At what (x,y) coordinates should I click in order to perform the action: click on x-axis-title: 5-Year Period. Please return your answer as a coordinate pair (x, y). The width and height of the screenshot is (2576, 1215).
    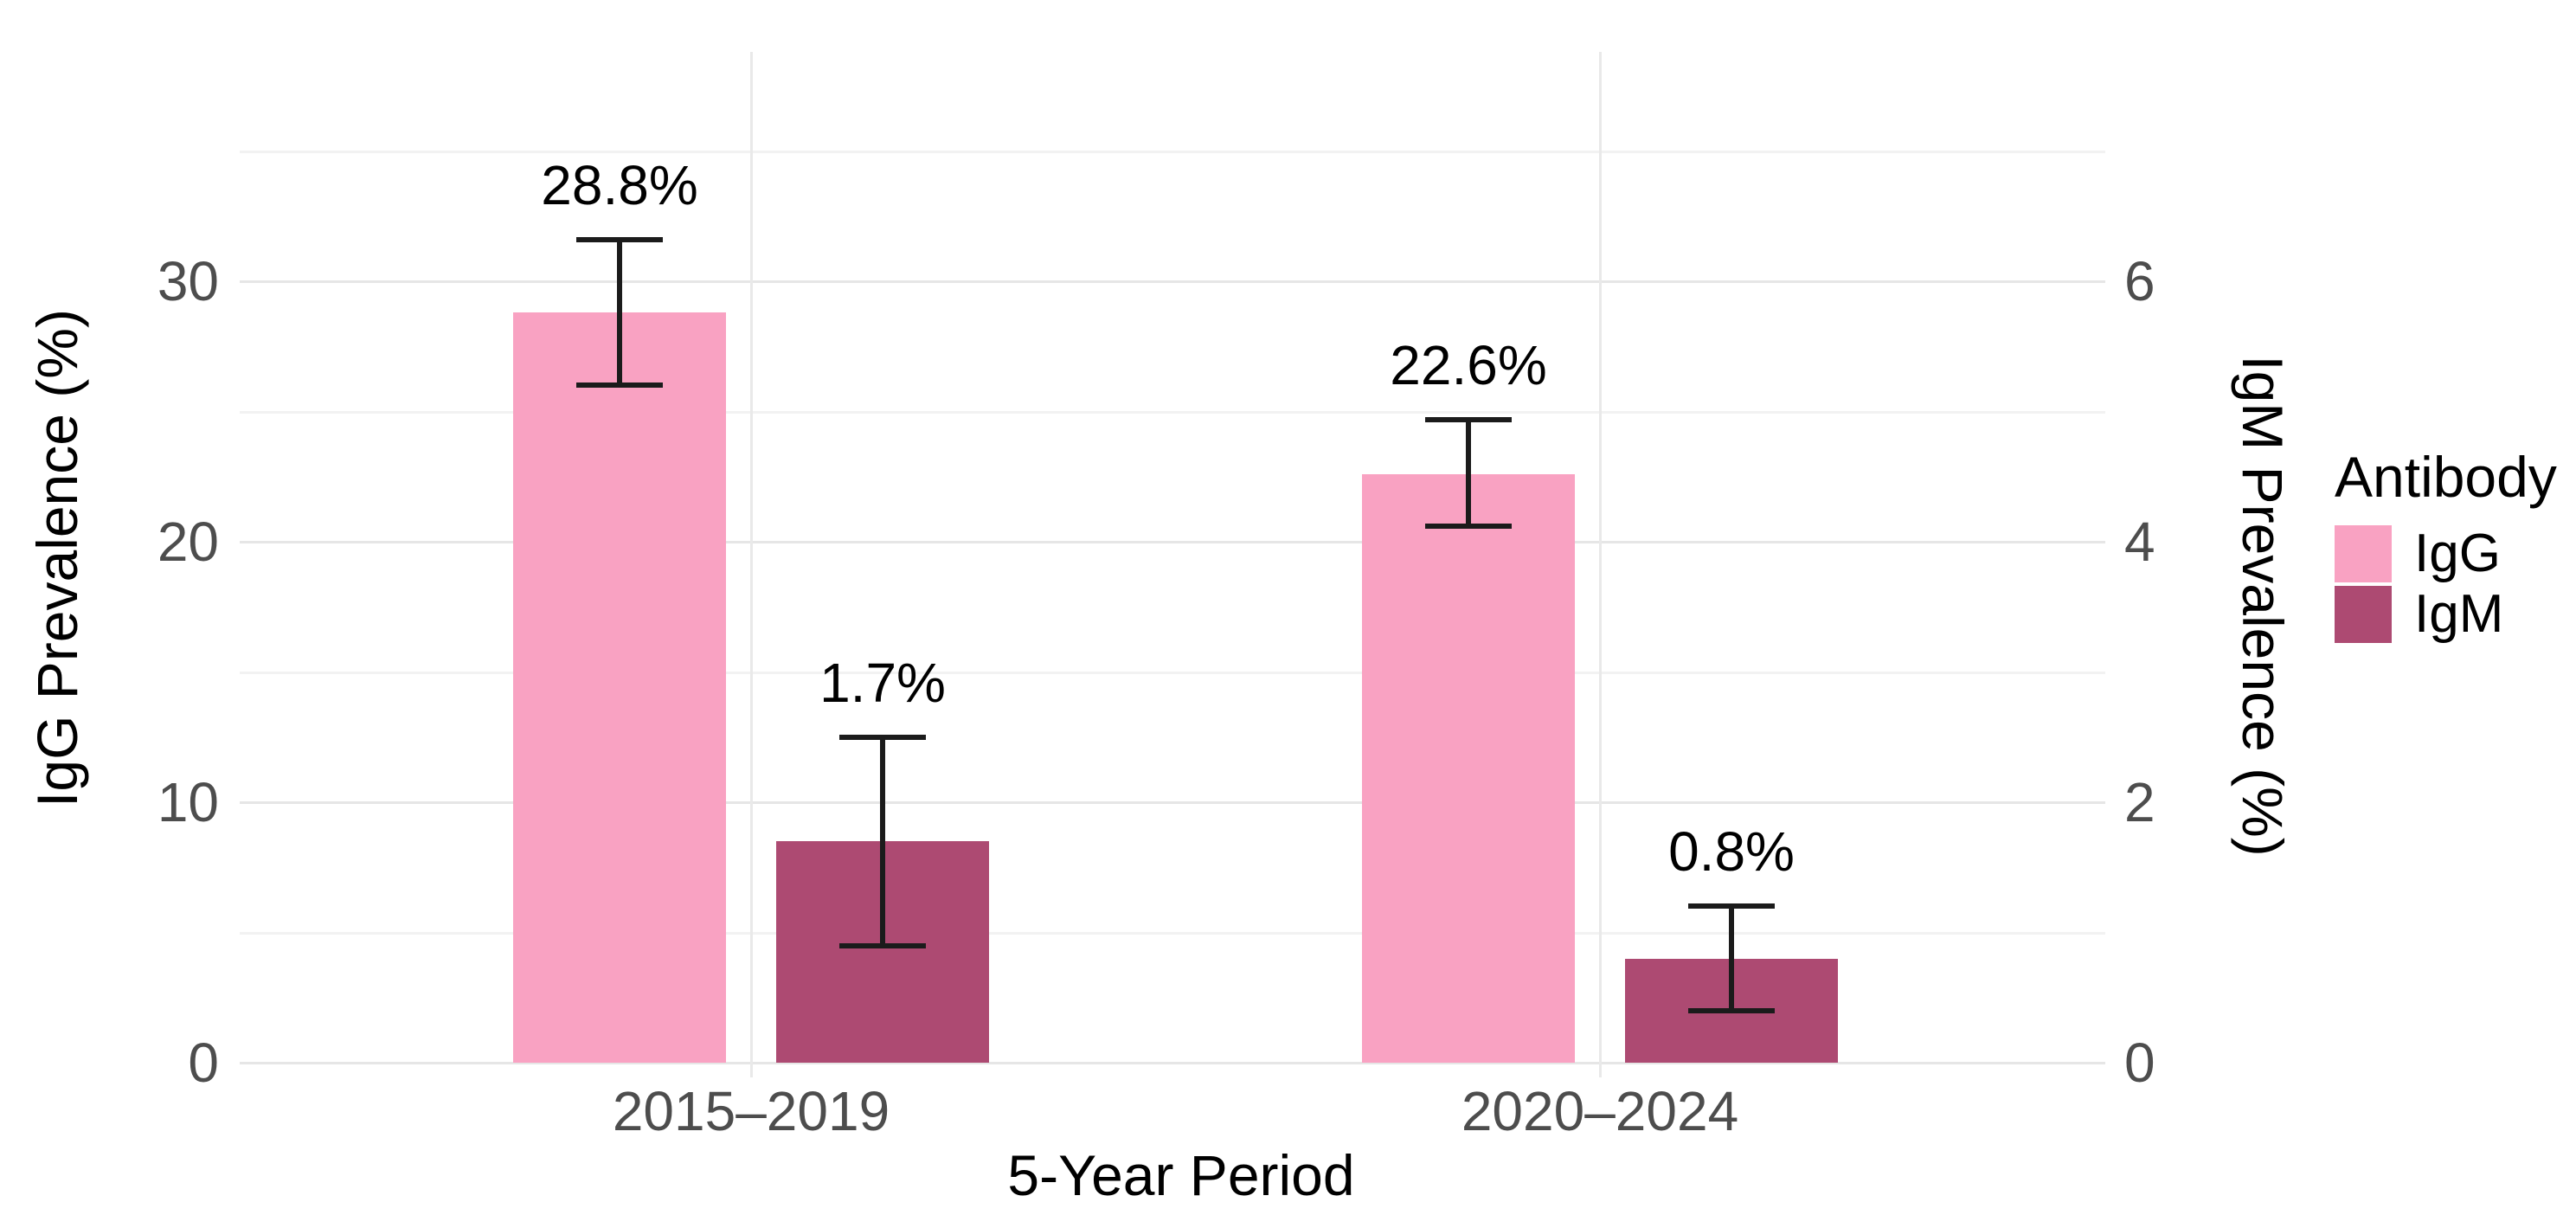
    Looking at the image, I should click on (1181, 1175).